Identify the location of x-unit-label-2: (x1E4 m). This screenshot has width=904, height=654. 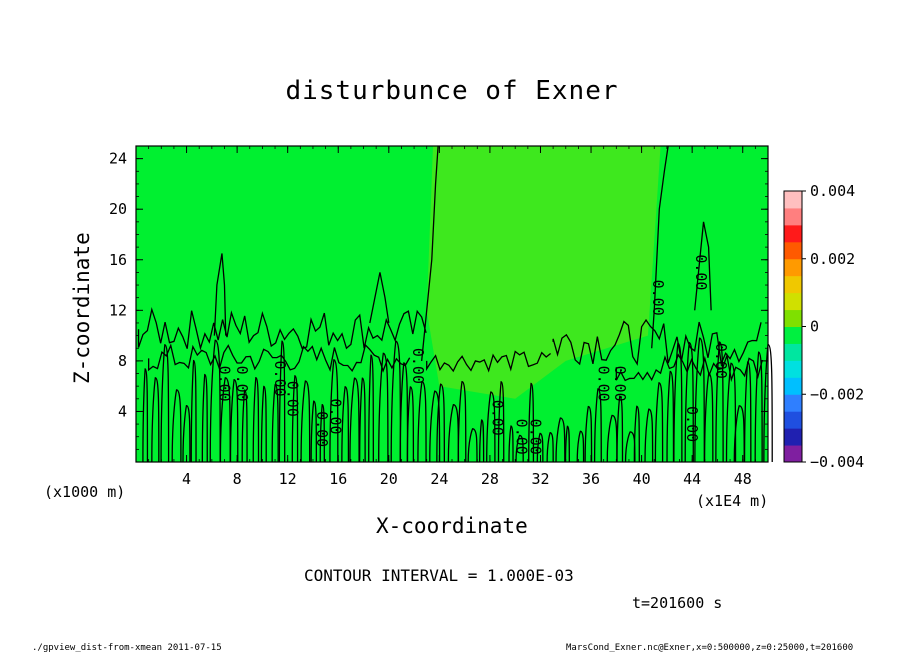
(732, 501).